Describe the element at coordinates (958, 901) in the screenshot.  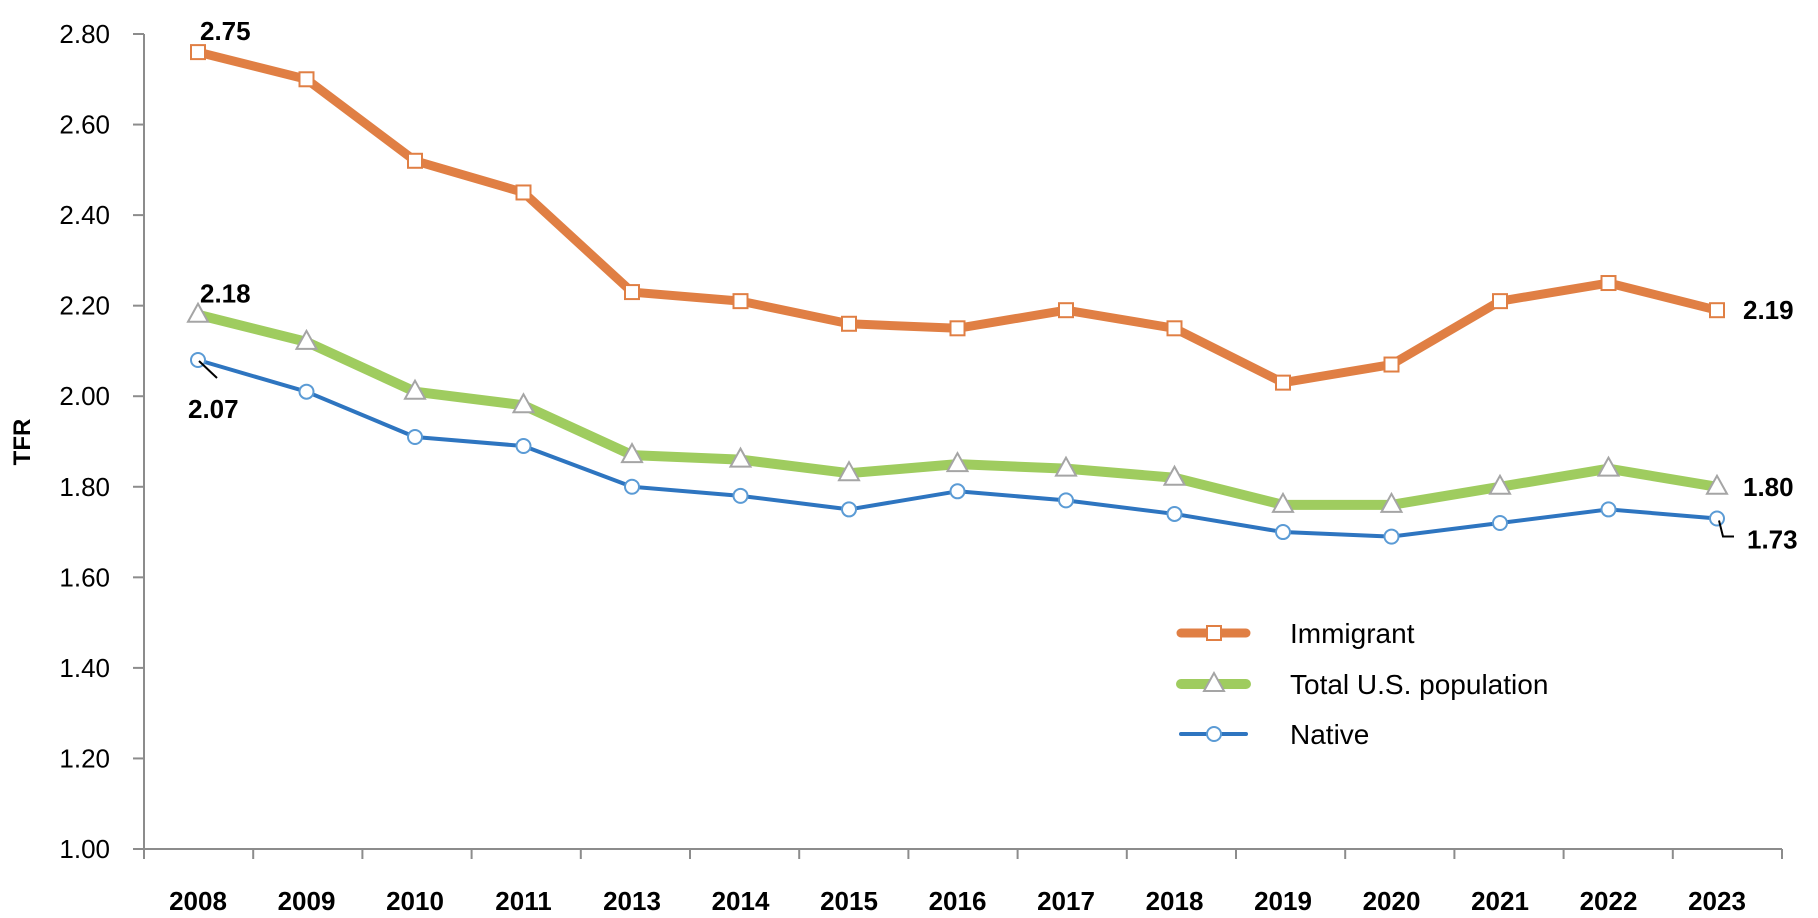
I see `x-tick-label: 2016` at that location.